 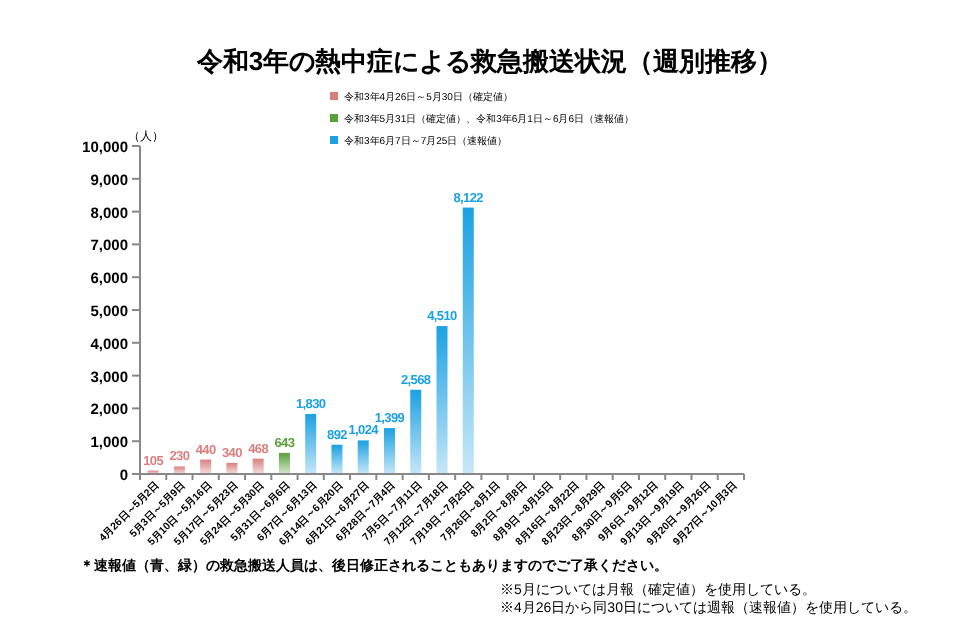 I want to click on chart-title: 令和3年の熱中症による救急搬送状況（週別推移）, so click(x=489, y=61).